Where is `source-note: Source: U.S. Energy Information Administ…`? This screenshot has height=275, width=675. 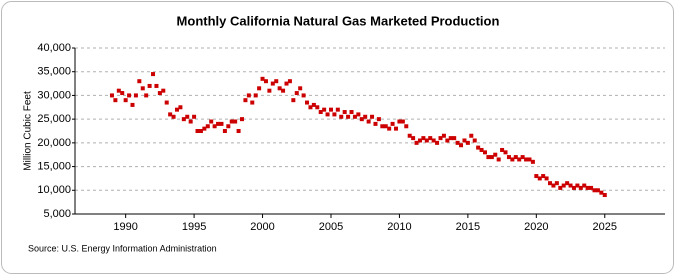
source-note: Source: U.S. Energy Information Administ… is located at coordinates (122, 248).